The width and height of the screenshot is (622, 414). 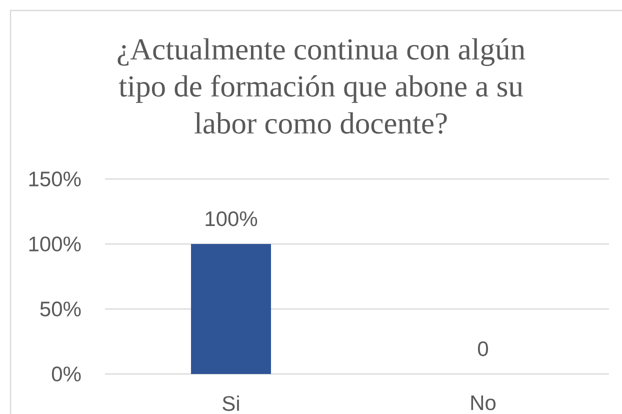 What do you see at coordinates (483, 348) in the screenshot?
I see `data-label: 0` at bounding box center [483, 348].